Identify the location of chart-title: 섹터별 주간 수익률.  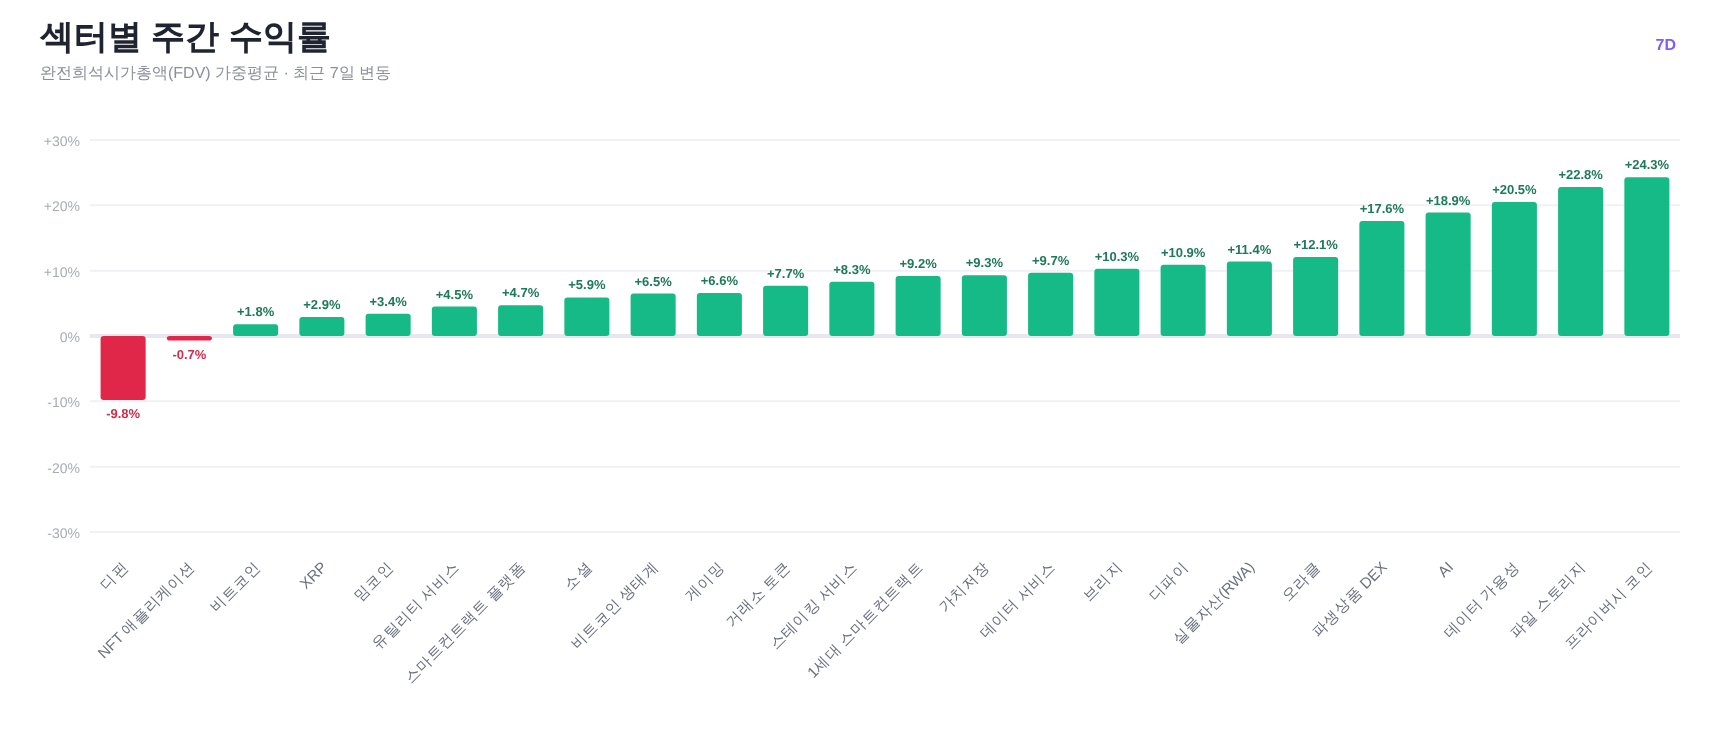
(184, 37).